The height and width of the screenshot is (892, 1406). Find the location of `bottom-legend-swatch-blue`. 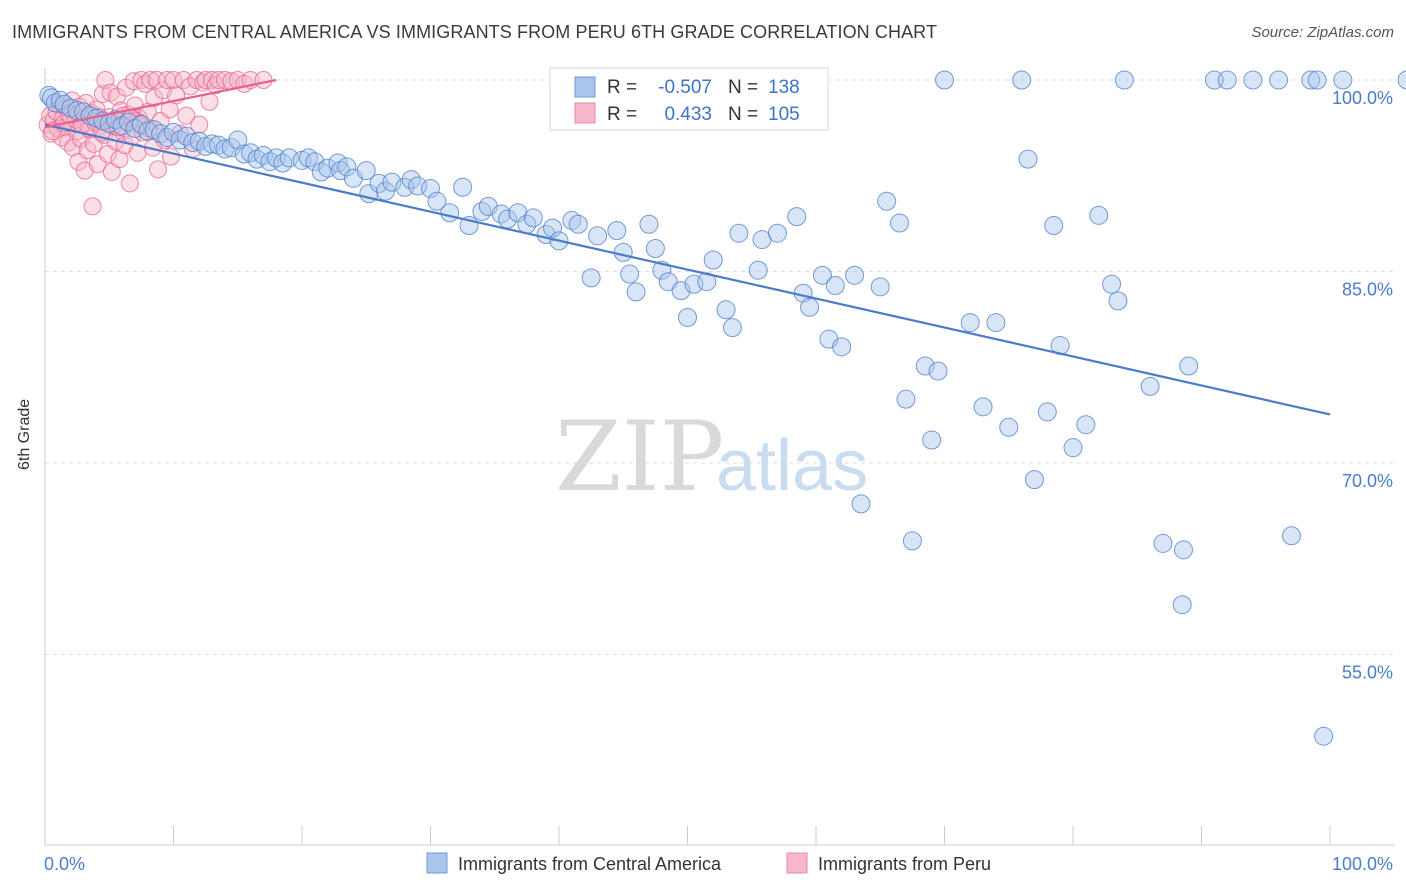

bottom-legend-swatch-blue is located at coordinates (437, 863).